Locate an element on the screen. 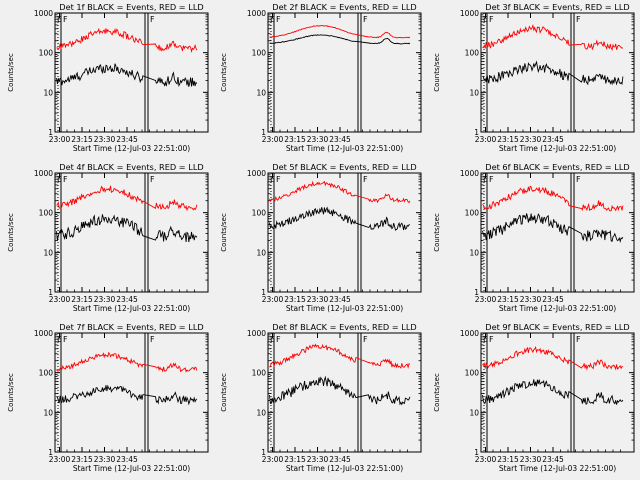  panel-title: Det 1f BLACK = Events, RED = LLD is located at coordinates (131, 7).